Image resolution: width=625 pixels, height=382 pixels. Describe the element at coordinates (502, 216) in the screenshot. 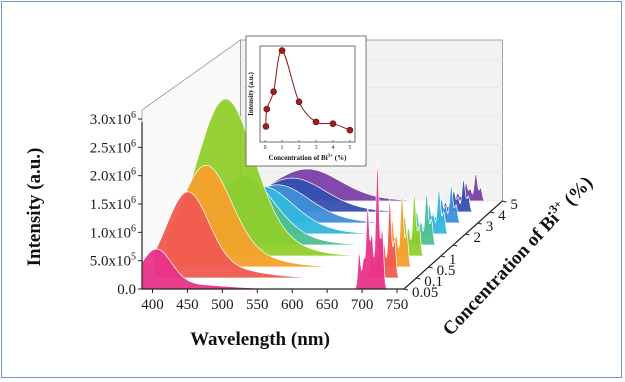

I see `z-tick-label-4: 4` at that location.